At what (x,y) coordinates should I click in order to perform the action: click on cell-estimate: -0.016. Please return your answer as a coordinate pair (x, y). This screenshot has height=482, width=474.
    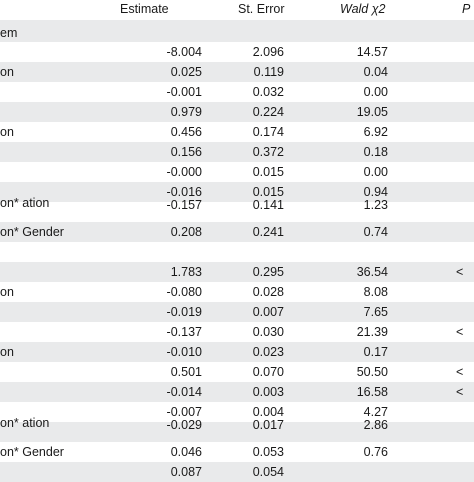
    Looking at the image, I should click on (184, 192).